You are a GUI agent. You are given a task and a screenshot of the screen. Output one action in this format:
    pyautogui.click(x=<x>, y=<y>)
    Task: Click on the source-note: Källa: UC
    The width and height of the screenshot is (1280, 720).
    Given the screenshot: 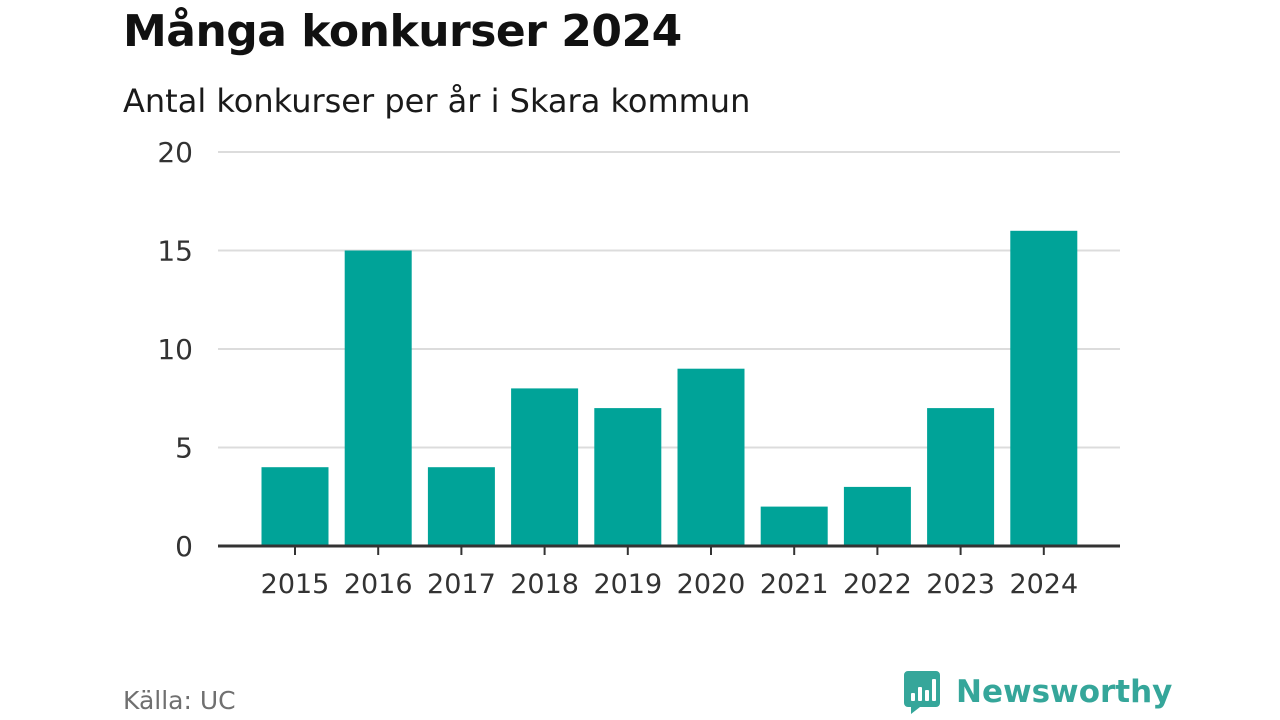 What is the action you would take?
    pyautogui.click(x=179, y=700)
    